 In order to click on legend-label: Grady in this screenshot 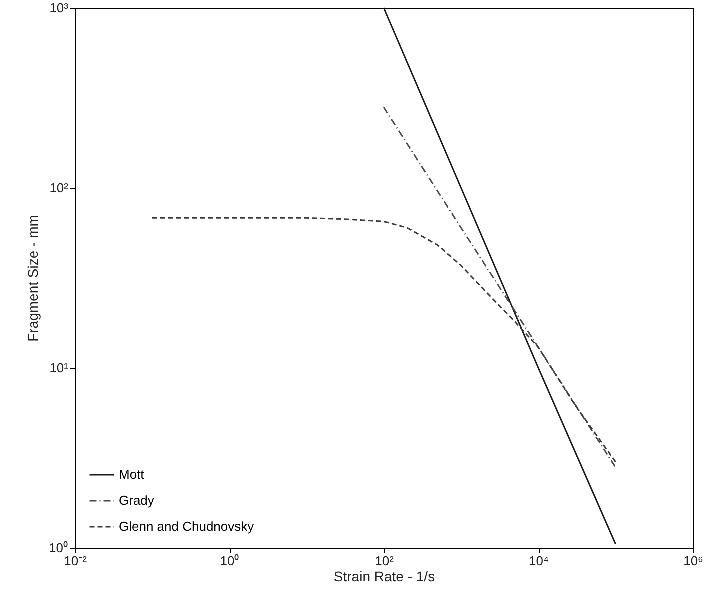, I will do `click(137, 500)`.